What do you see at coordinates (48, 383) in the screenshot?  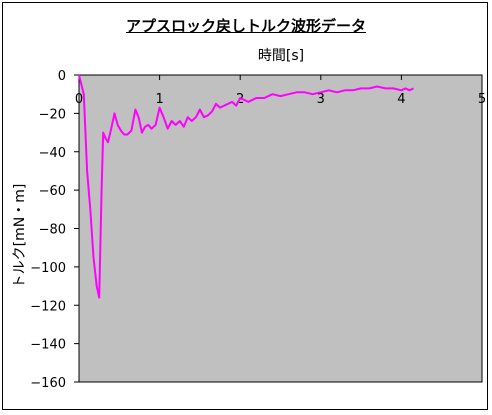 I see `y-tick-label: −160` at bounding box center [48, 383].